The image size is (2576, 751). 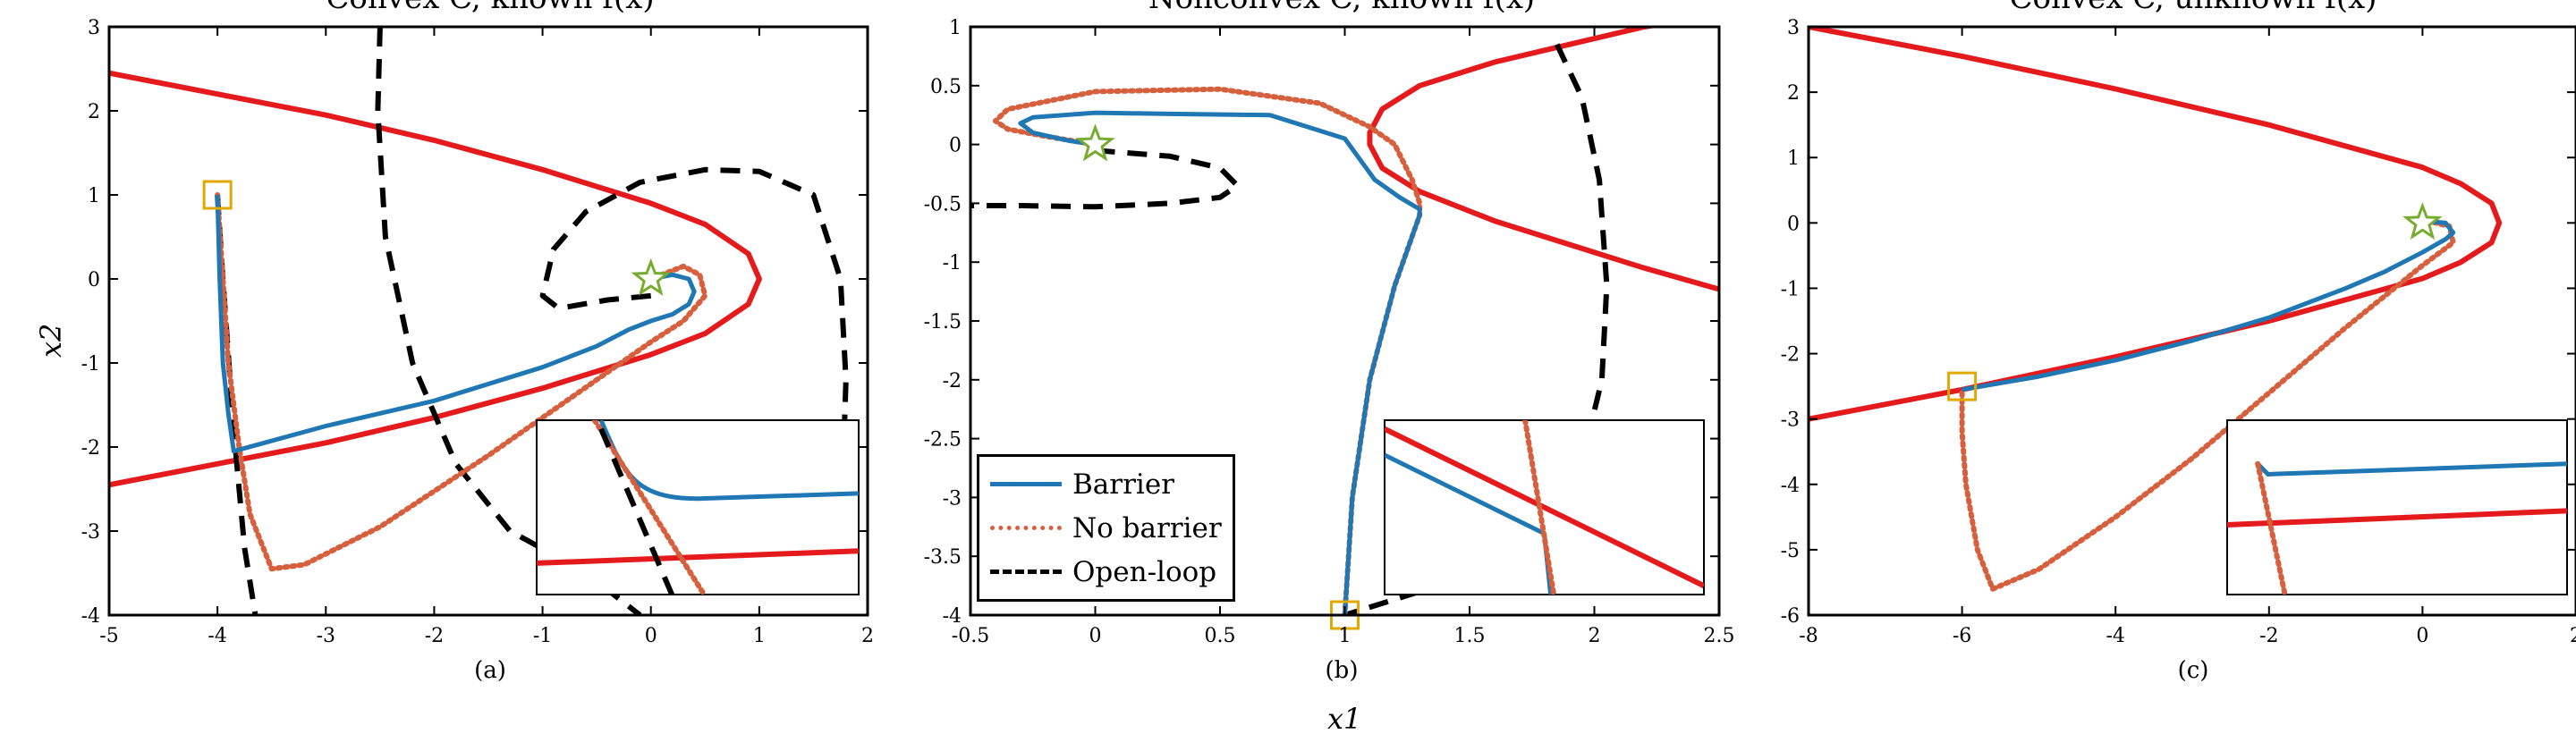 I want to click on x-tick-label: 2.5, so click(x=1719, y=636).